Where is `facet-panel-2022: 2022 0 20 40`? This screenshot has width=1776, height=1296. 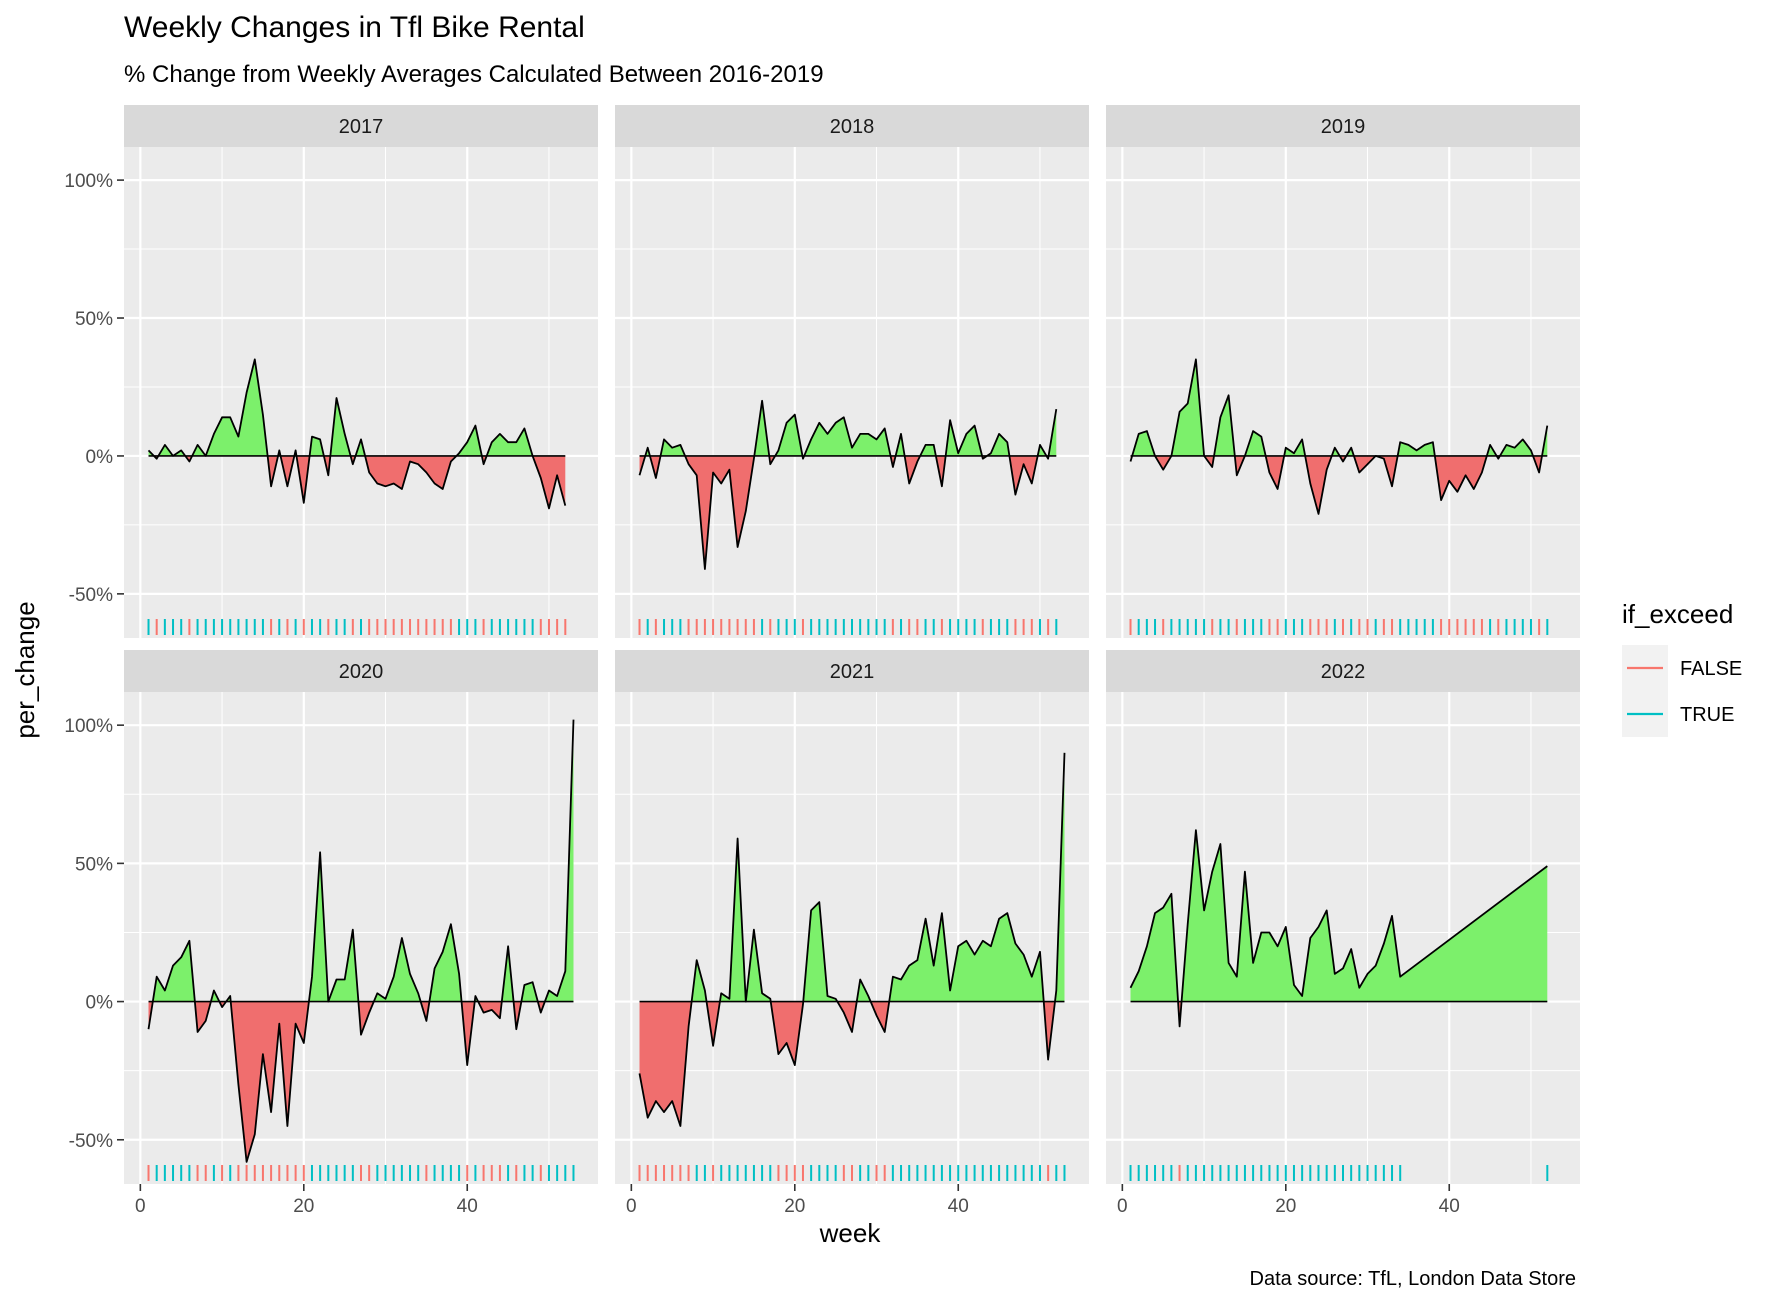
facet-panel-2022: 2022 0 20 40 is located at coordinates (1343, 933).